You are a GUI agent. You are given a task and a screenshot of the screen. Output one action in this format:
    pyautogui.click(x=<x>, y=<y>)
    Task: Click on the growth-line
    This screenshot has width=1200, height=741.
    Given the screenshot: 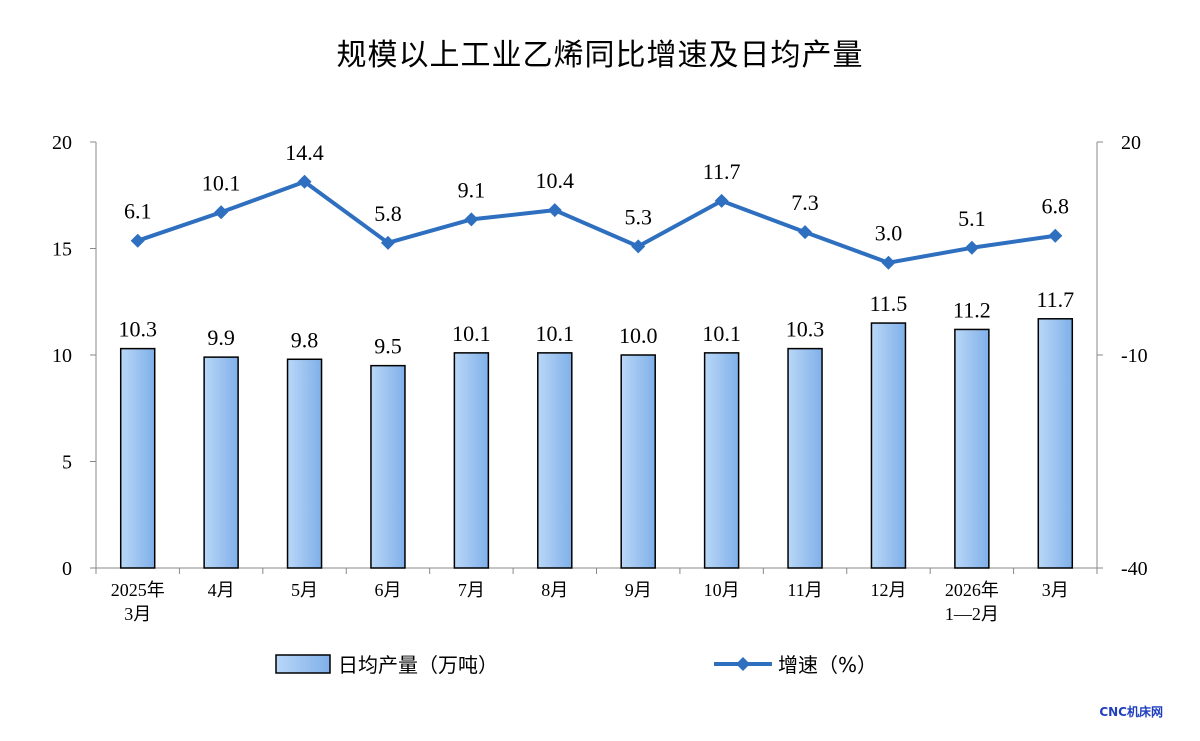 What is the action you would take?
    pyautogui.click(x=596, y=222)
    